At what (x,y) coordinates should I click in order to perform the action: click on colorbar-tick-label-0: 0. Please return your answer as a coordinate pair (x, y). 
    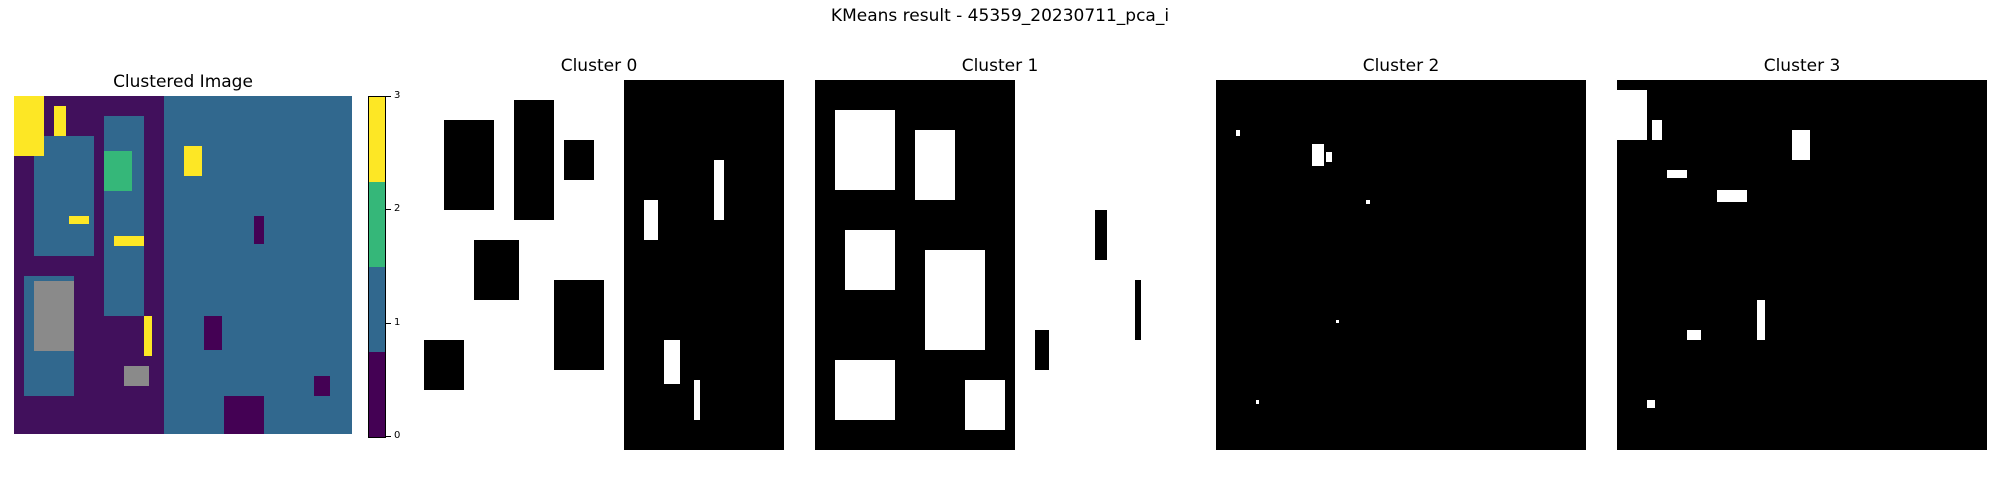
    Looking at the image, I should click on (397, 435).